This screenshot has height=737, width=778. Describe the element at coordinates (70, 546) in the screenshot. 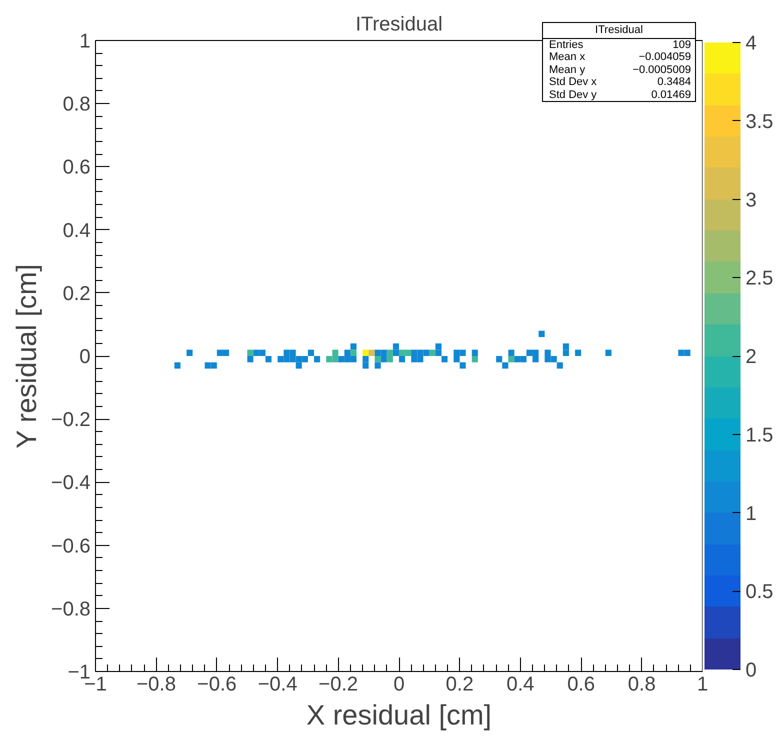

I see `y-tick-label: −0.6` at that location.